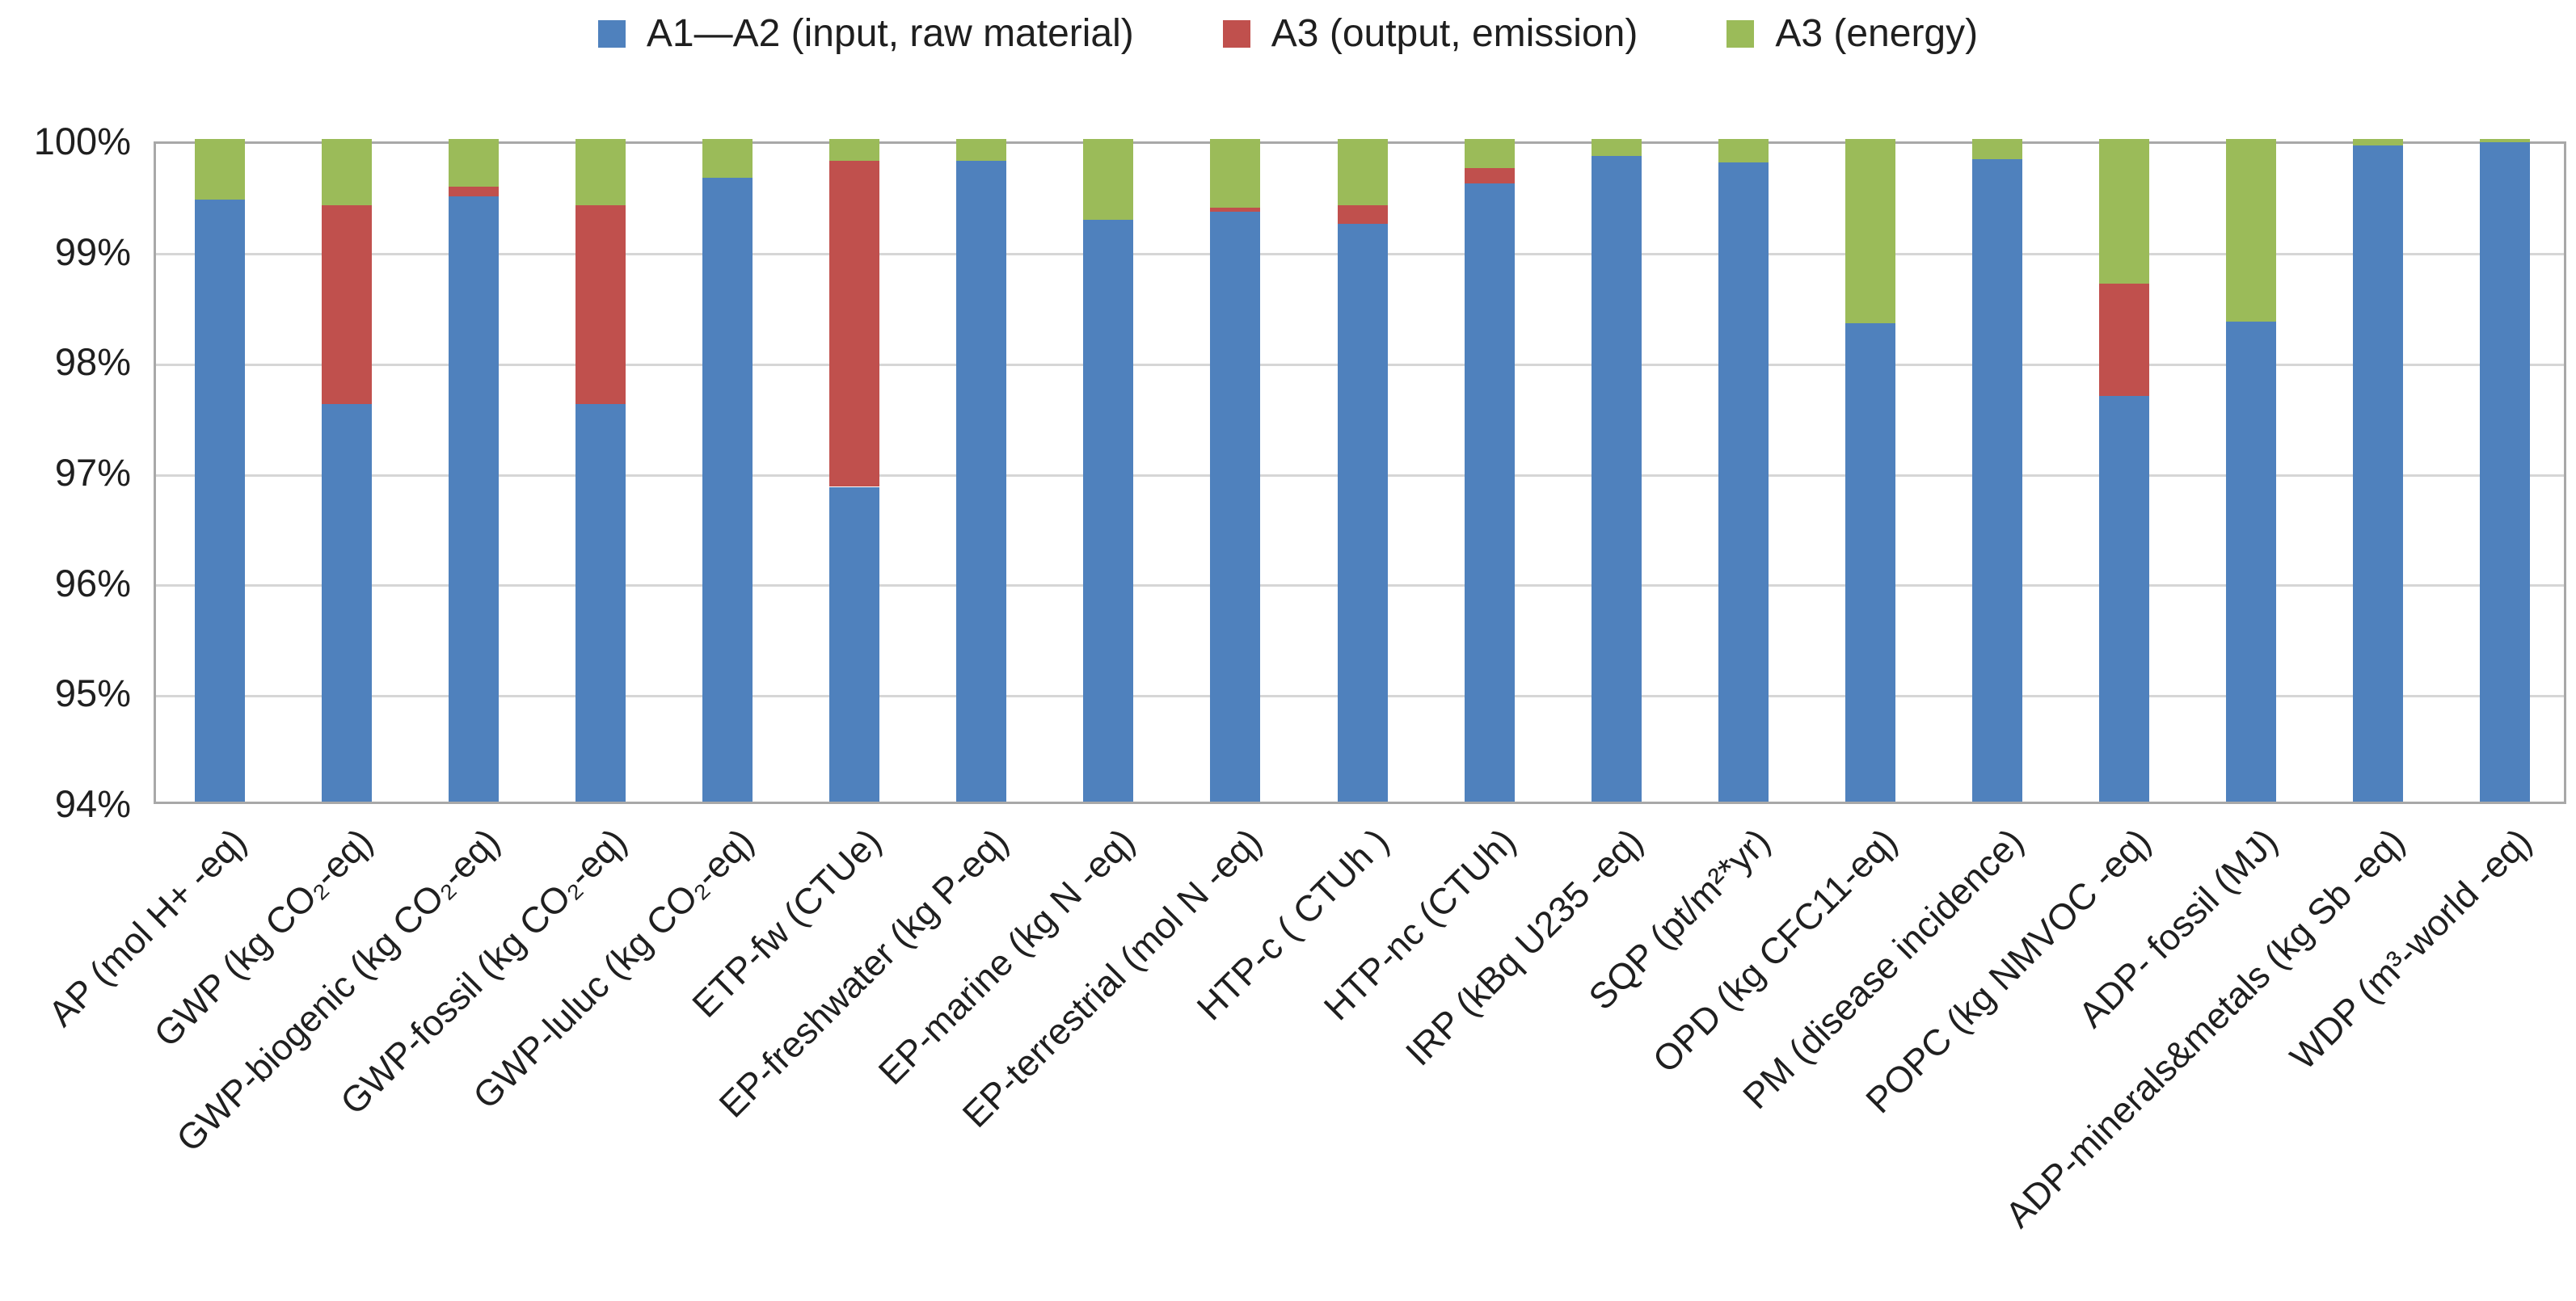  Describe the element at coordinates (92, 362) in the screenshot. I see `y-tick-label: 98%` at that location.